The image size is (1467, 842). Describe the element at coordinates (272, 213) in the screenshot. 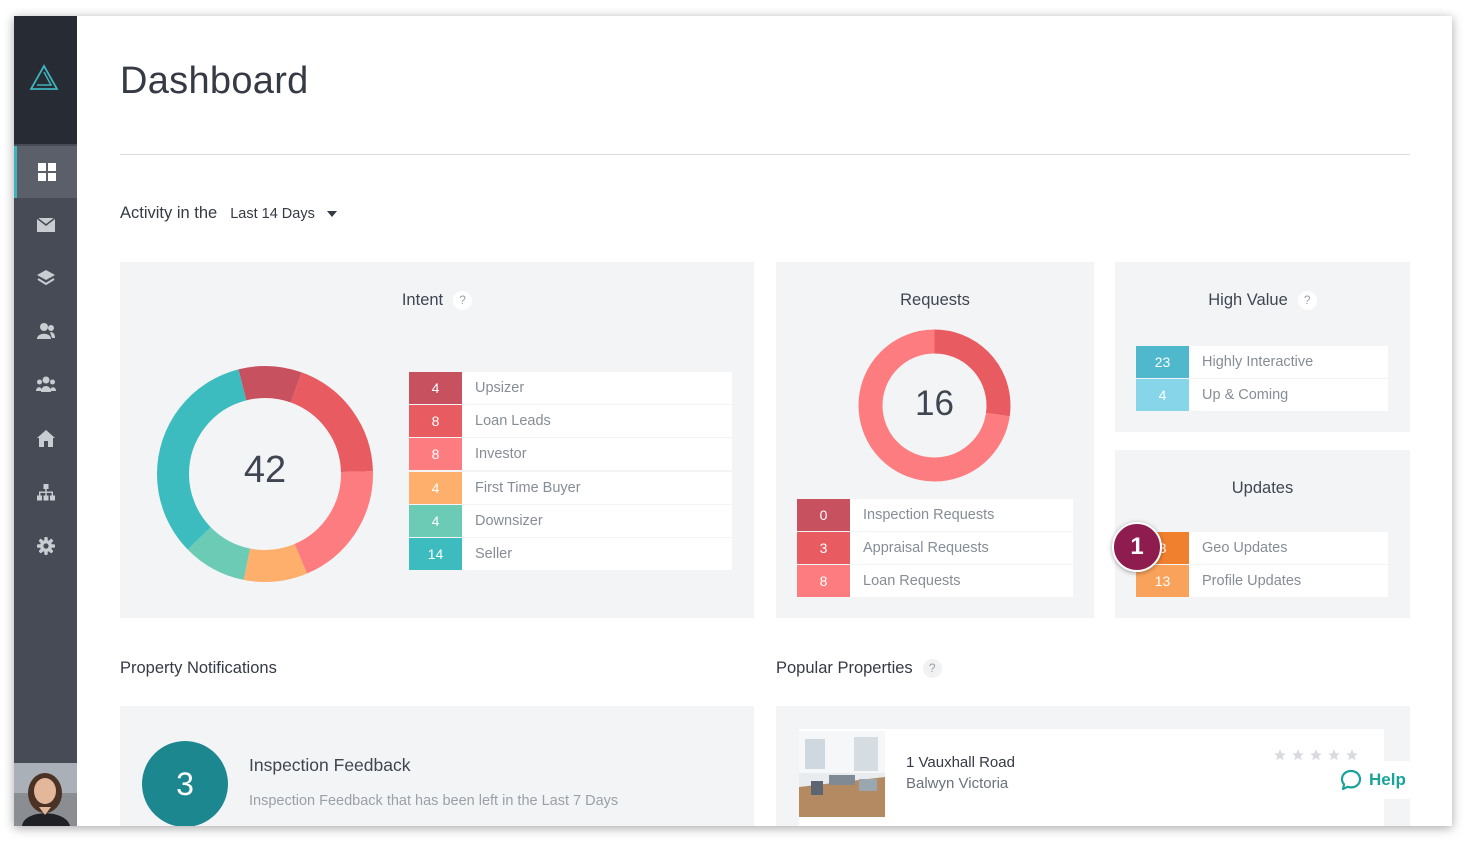

I see `period-value: Last 14 Days` at that location.